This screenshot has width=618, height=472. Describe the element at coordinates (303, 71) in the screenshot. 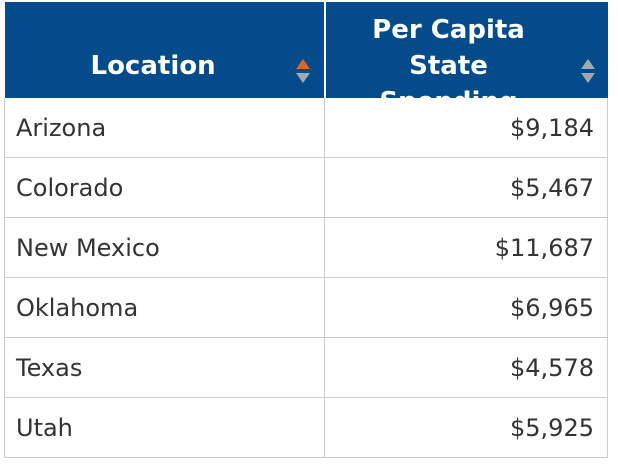

I see `sort-ascending-icon` at that location.